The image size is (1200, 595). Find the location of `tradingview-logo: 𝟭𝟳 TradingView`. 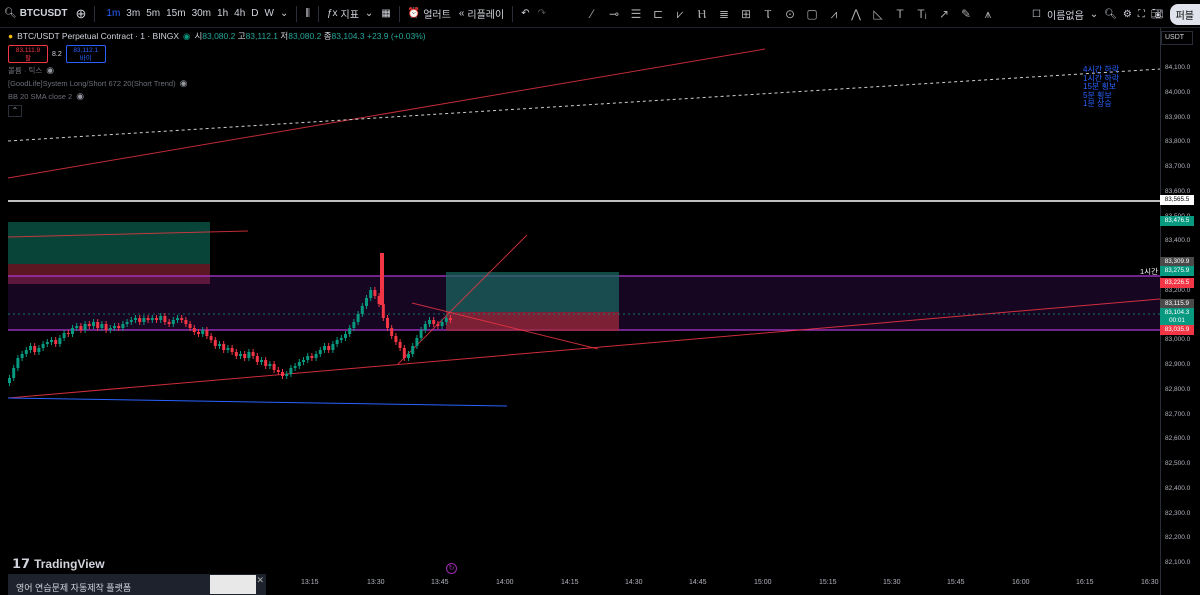

tradingview-logo: 𝟭𝟳 TradingView is located at coordinates (58, 564).